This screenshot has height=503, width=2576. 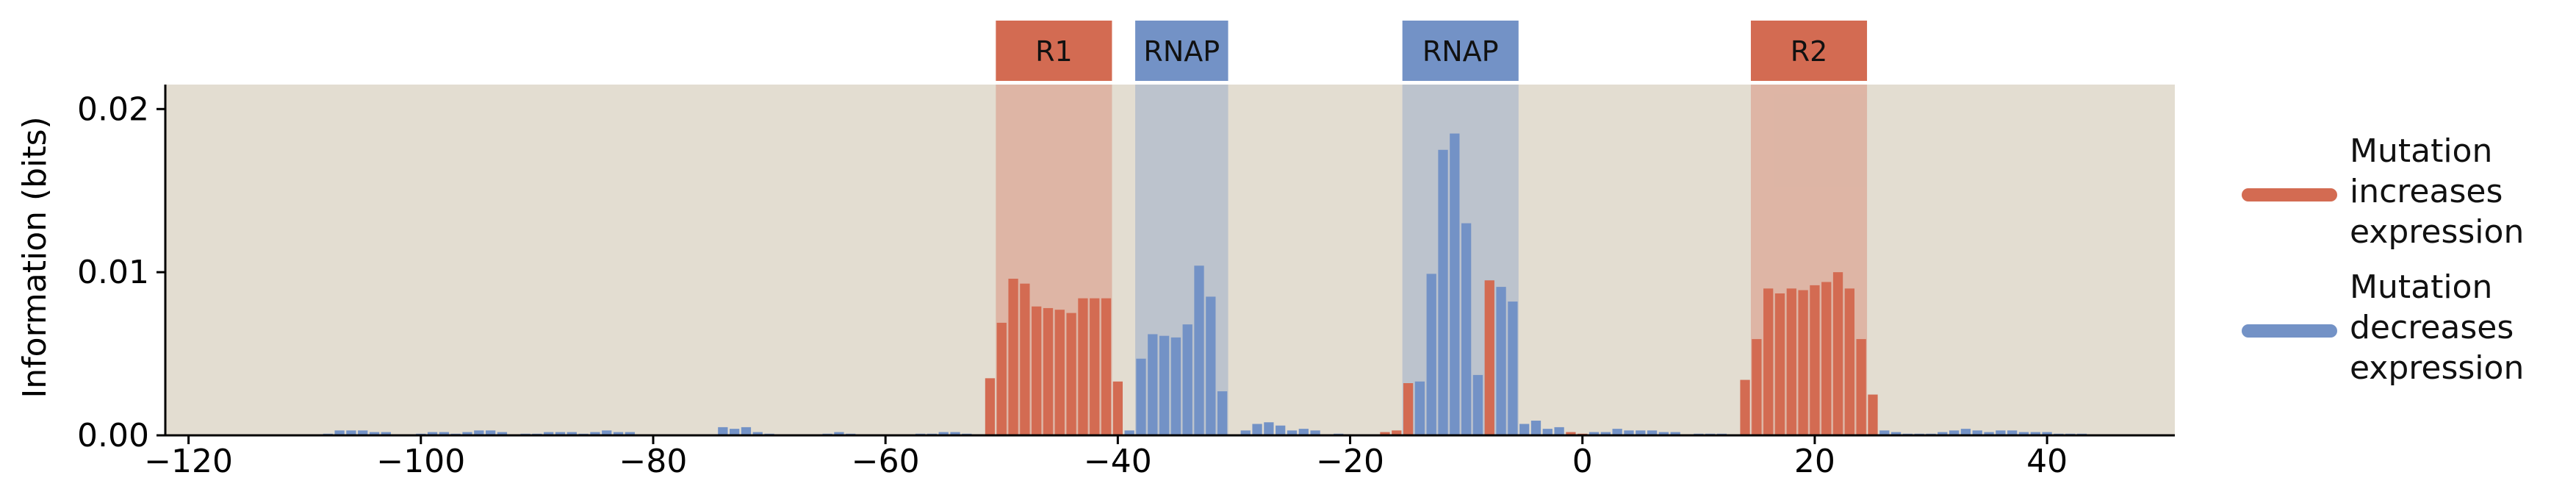 What do you see at coordinates (2421, 151) in the screenshot?
I see `legend-increase-line-1: Mutation` at bounding box center [2421, 151].